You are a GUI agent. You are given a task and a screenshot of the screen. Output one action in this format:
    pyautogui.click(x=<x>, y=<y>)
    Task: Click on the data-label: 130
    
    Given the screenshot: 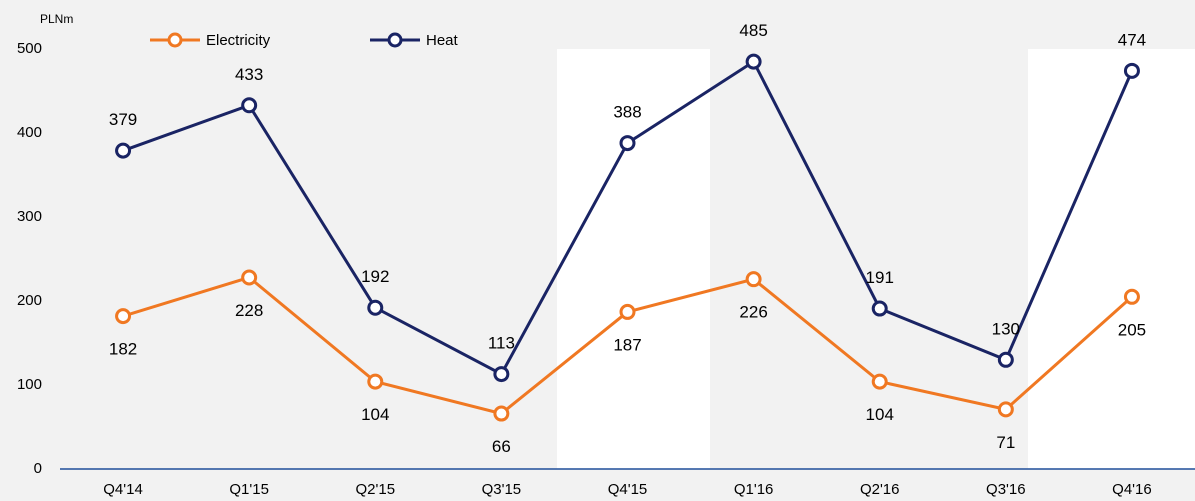 What is the action you would take?
    pyautogui.click(x=1006, y=328)
    